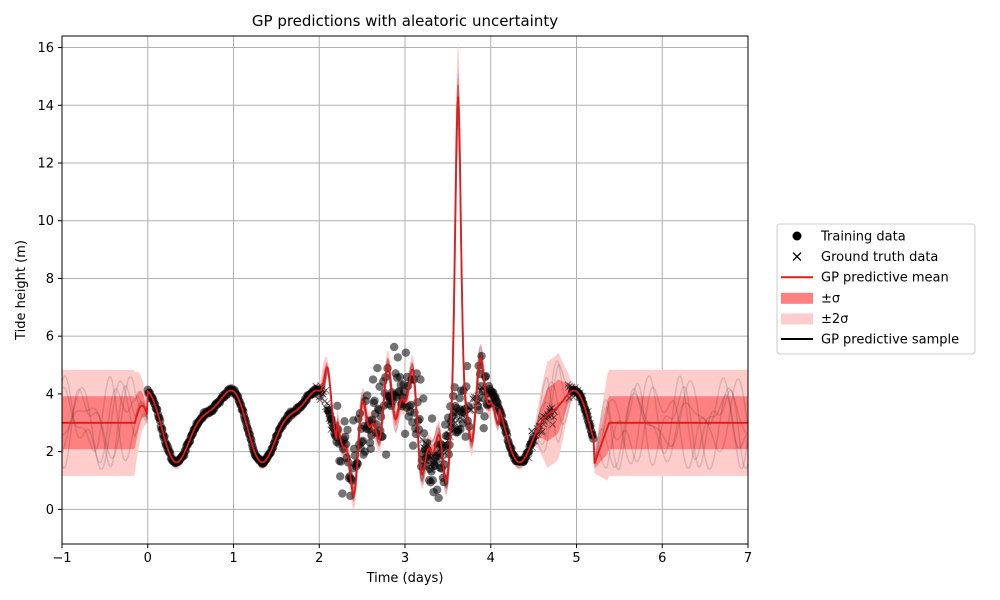  What do you see at coordinates (319, 558) in the screenshot?
I see `x-tick-label: 2` at bounding box center [319, 558].